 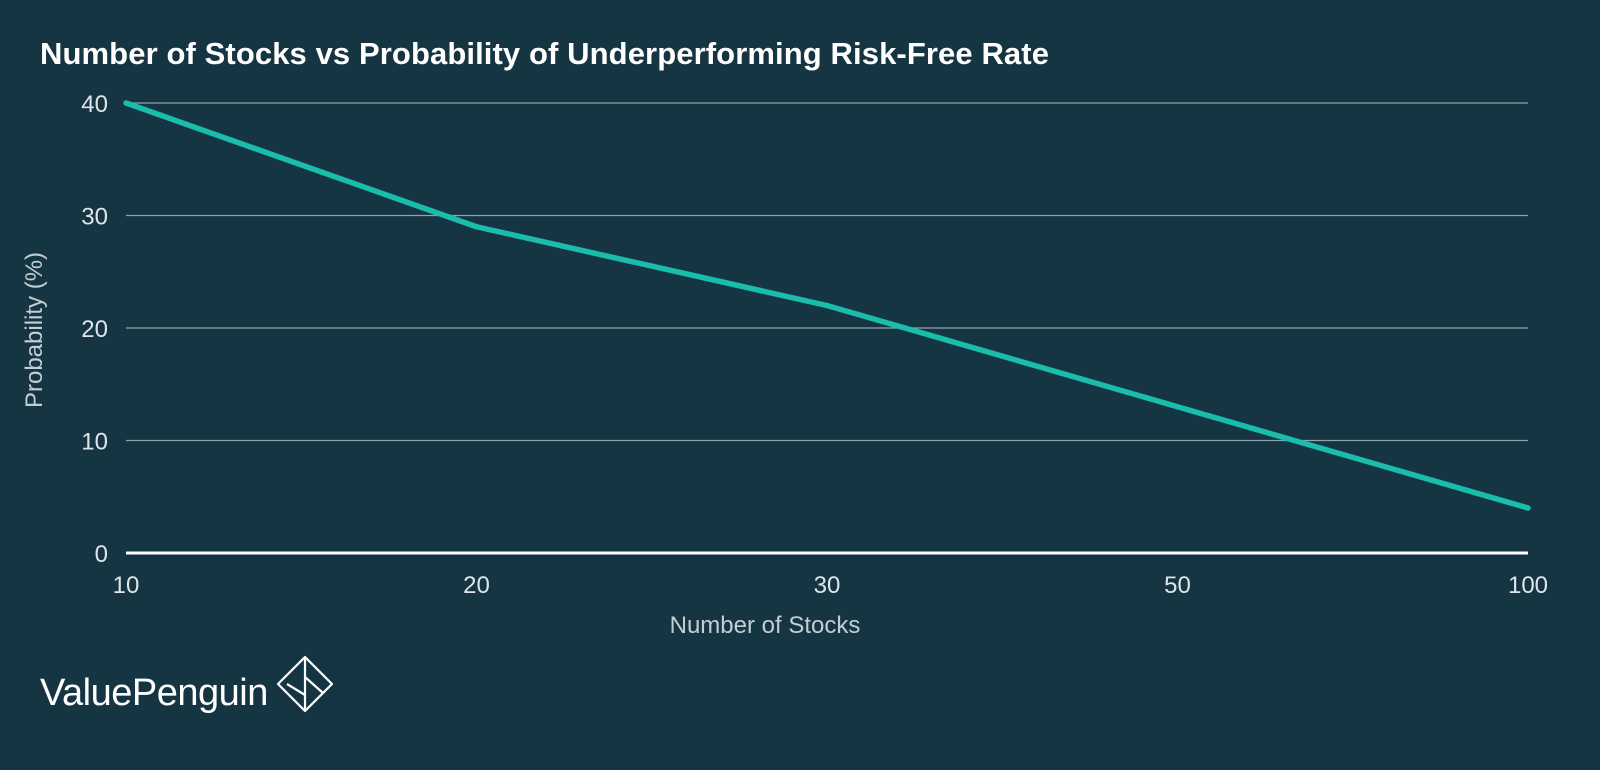 What do you see at coordinates (304, 683) in the screenshot?
I see `diamond-penguin-logo-icon` at bounding box center [304, 683].